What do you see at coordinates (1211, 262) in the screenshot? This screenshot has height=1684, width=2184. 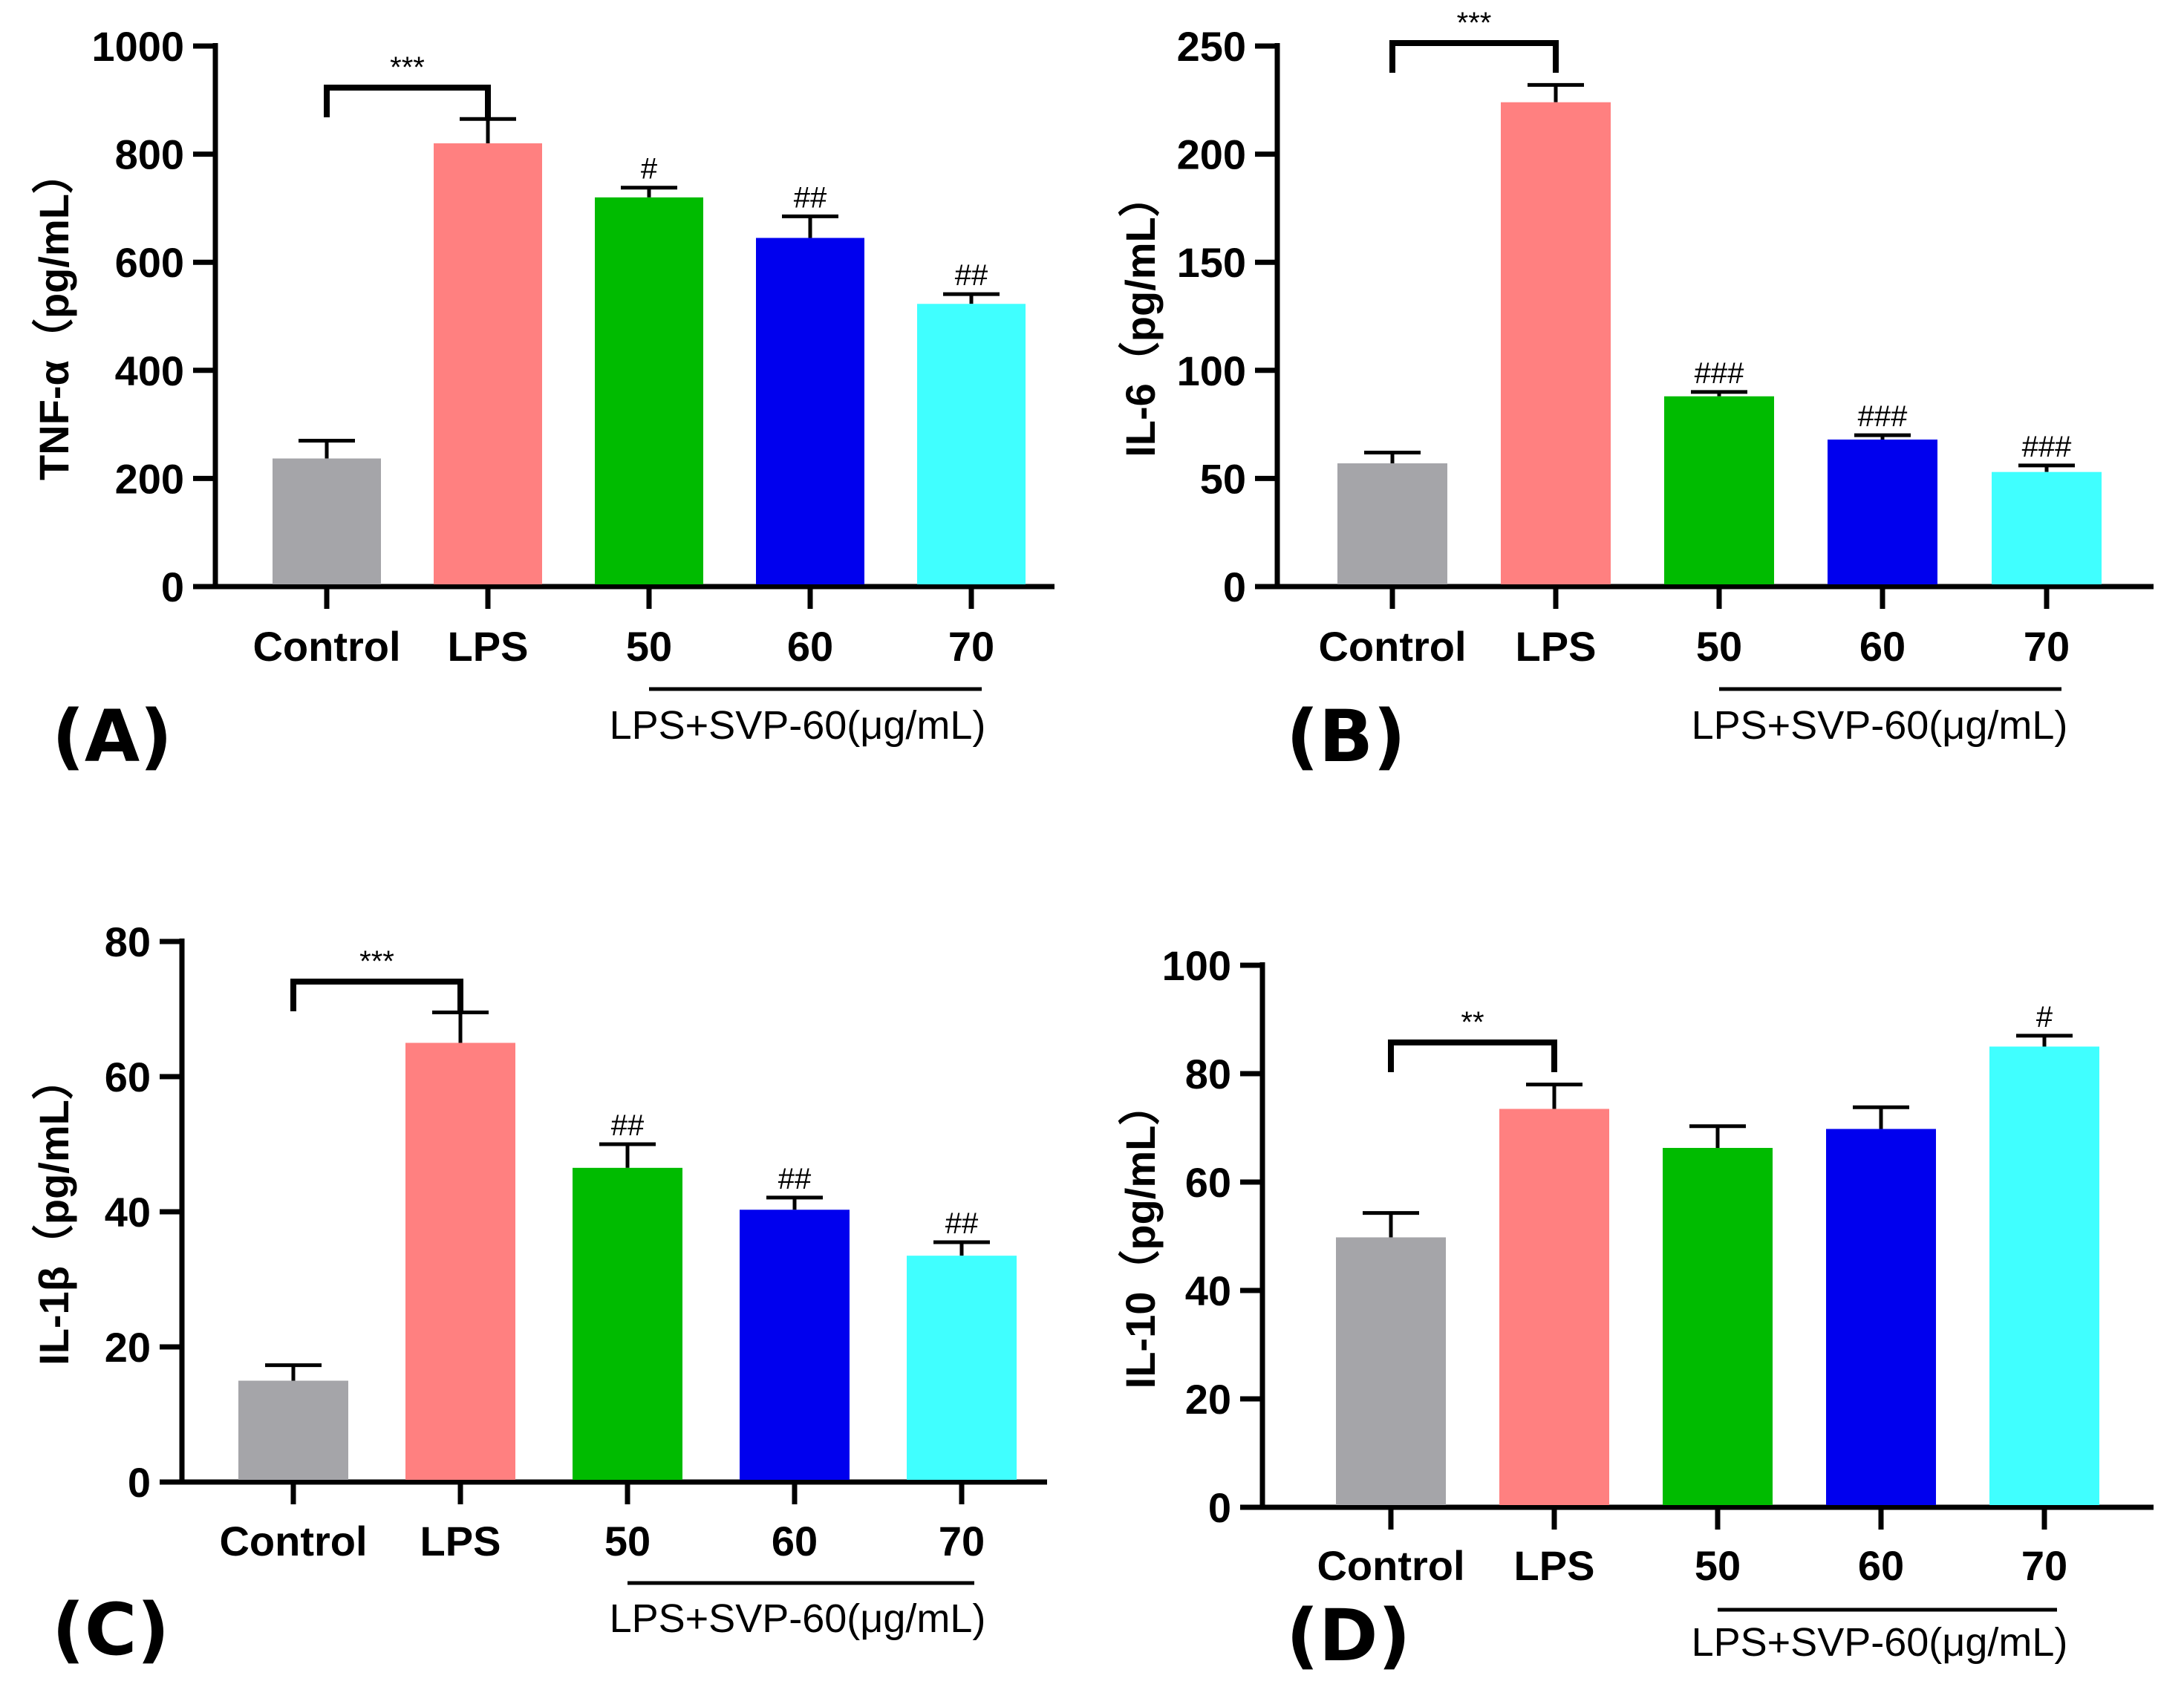 I see `y-tick-label: 150` at bounding box center [1211, 262].